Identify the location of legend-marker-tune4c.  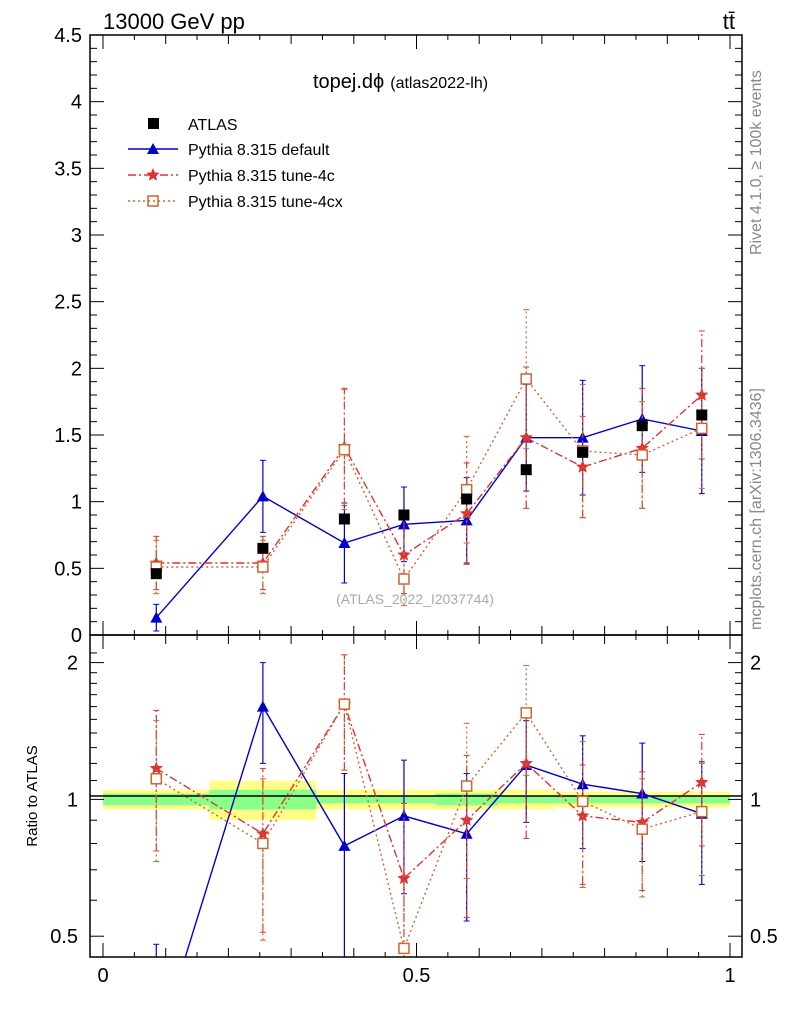
(153, 174).